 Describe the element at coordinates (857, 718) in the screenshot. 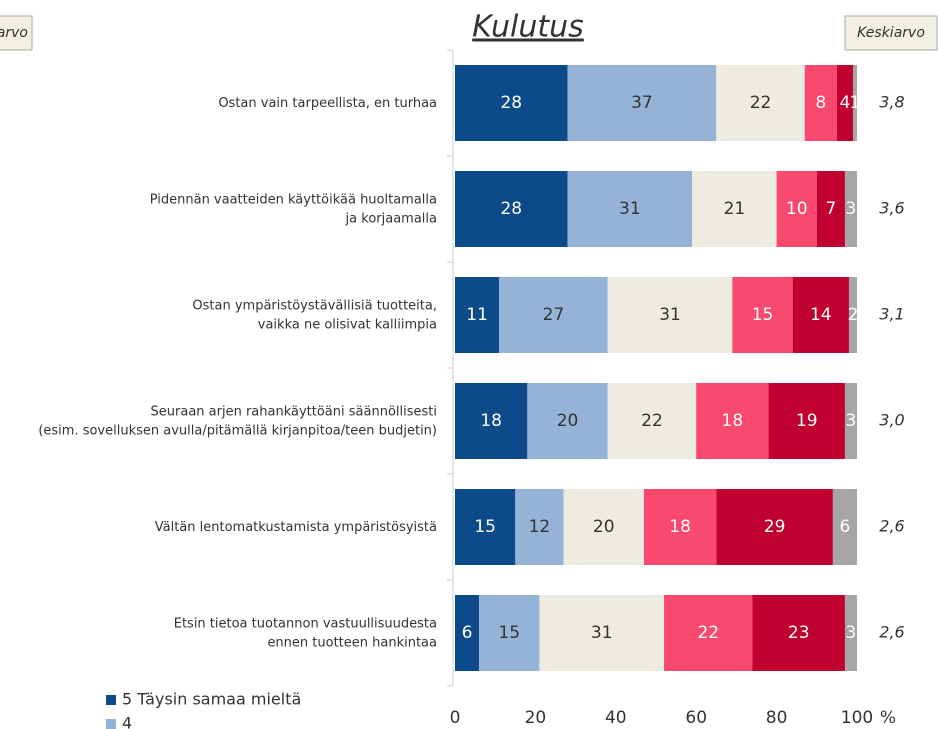

I see `x-tick-label: 100` at that location.